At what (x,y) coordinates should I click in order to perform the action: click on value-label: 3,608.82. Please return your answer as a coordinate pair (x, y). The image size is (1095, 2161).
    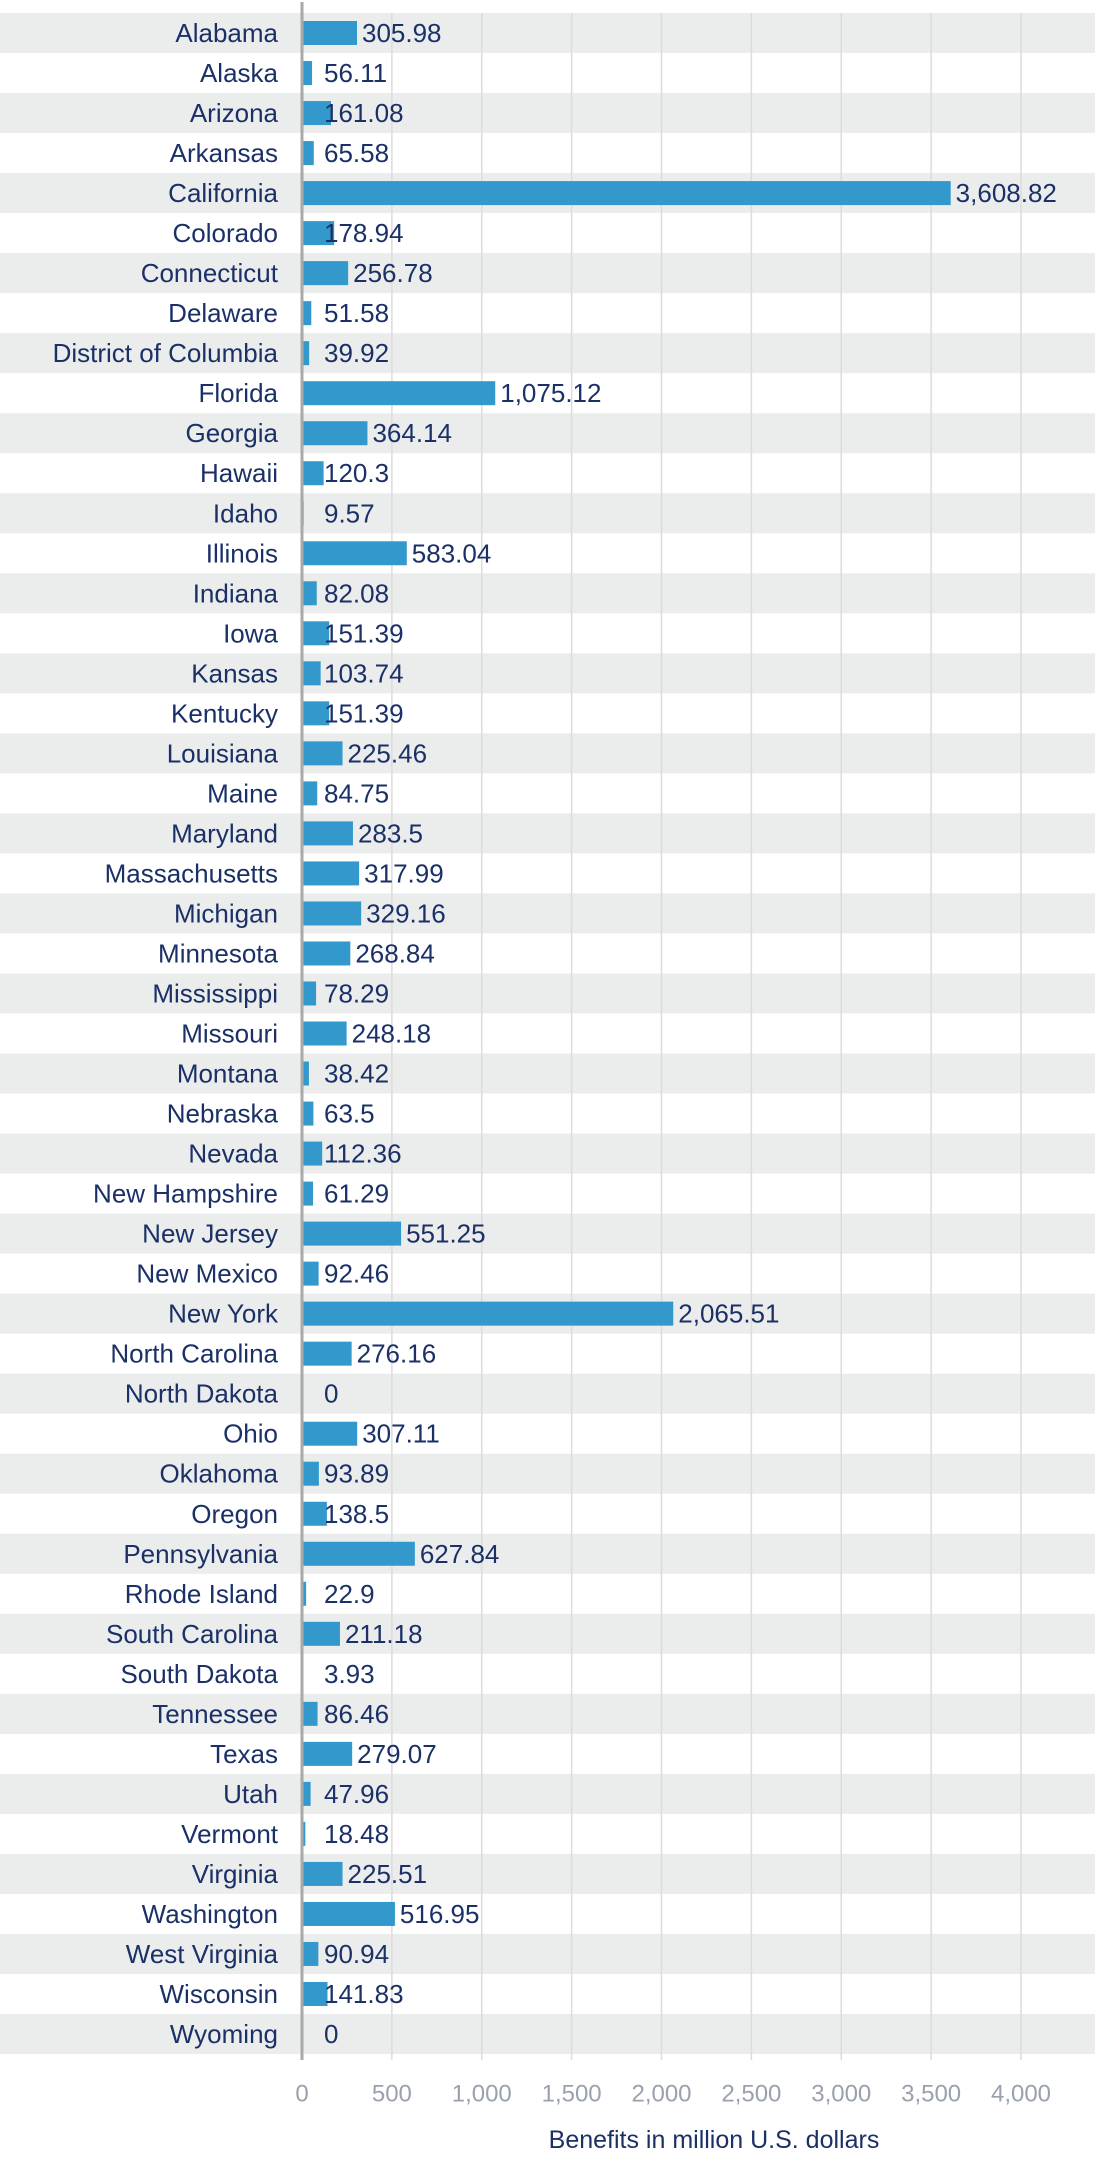
    Looking at the image, I should click on (1006, 193).